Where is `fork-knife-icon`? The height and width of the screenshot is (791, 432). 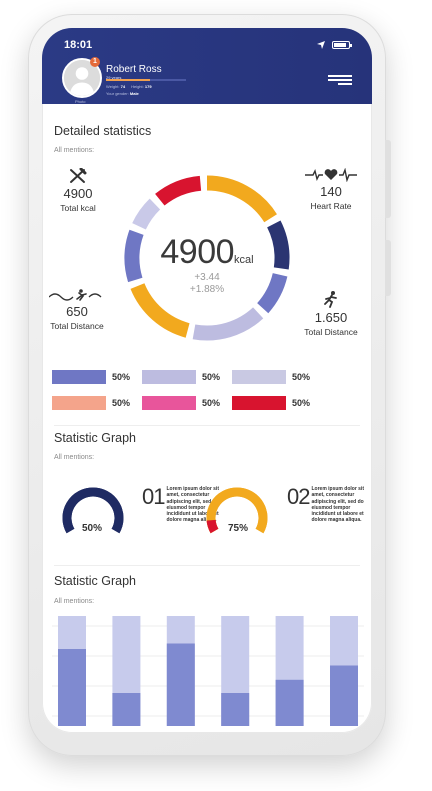
fork-knife-icon is located at coordinates (78, 175).